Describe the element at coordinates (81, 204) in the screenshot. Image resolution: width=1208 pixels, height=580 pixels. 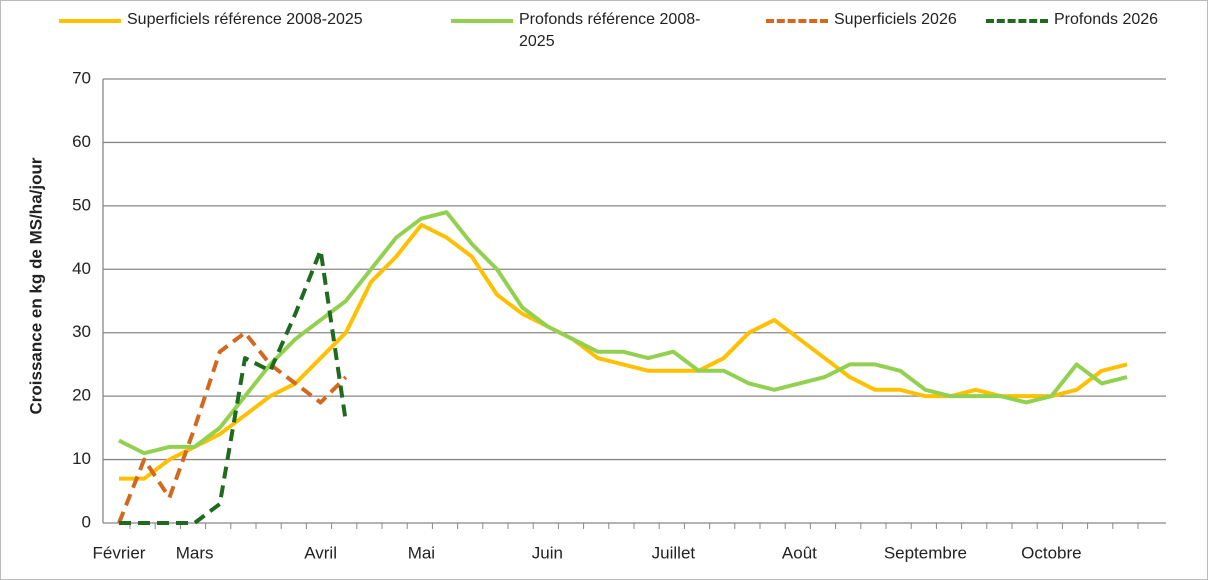
I see `y-tick-label: 50` at that location.